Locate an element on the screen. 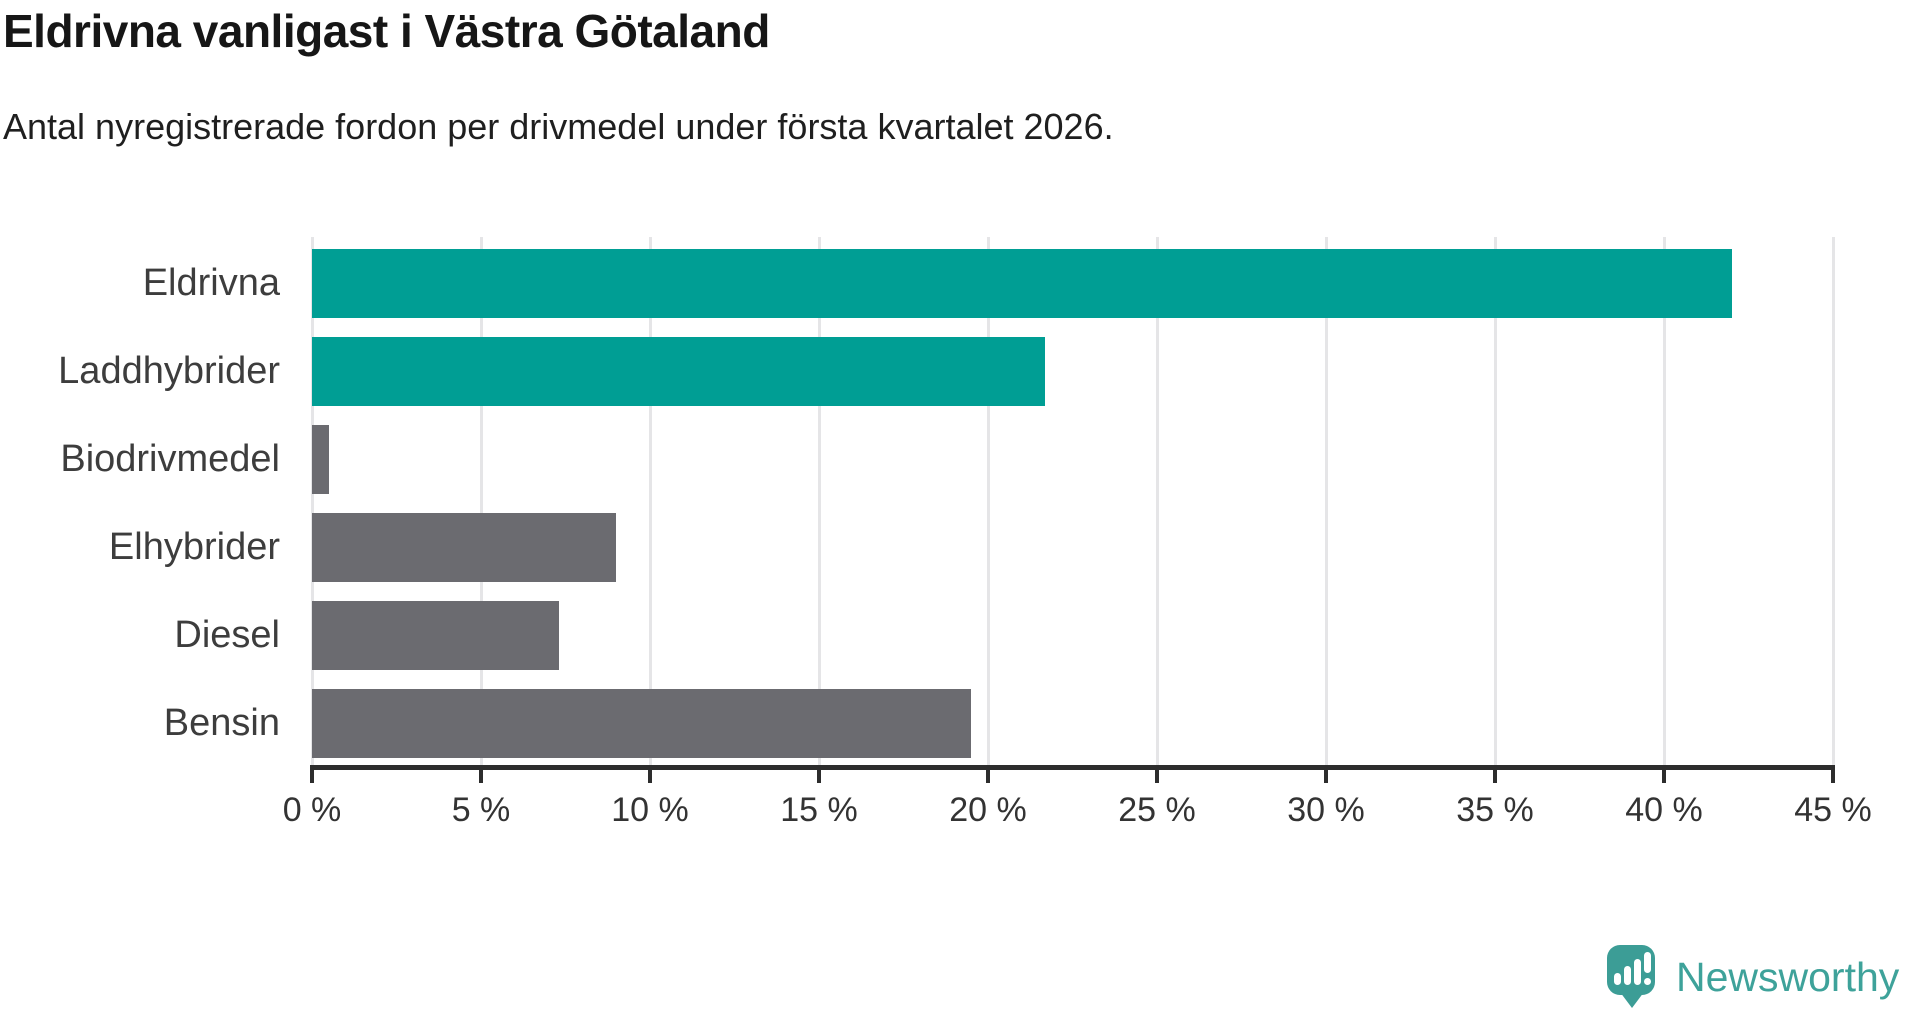  bar-diesel is located at coordinates (435, 635).